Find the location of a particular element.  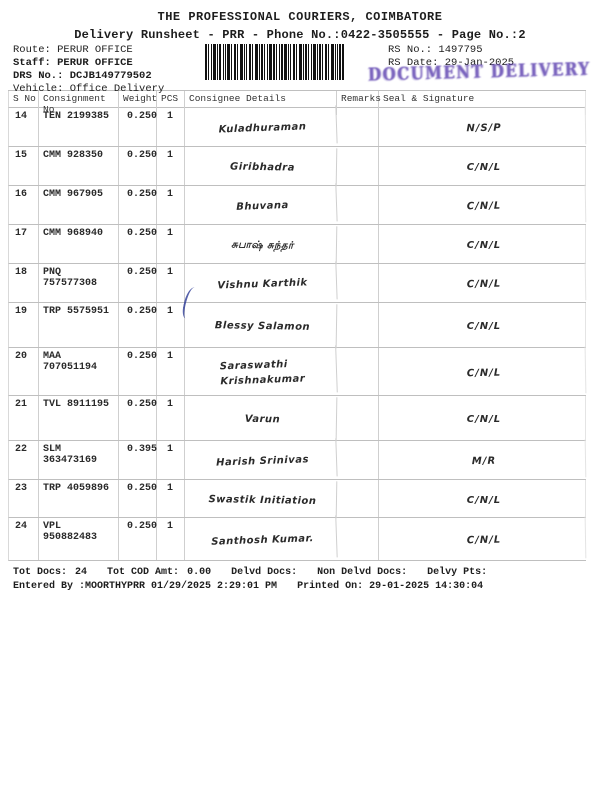

tot-docs-label: Tot Docs: is located at coordinates (40, 572).